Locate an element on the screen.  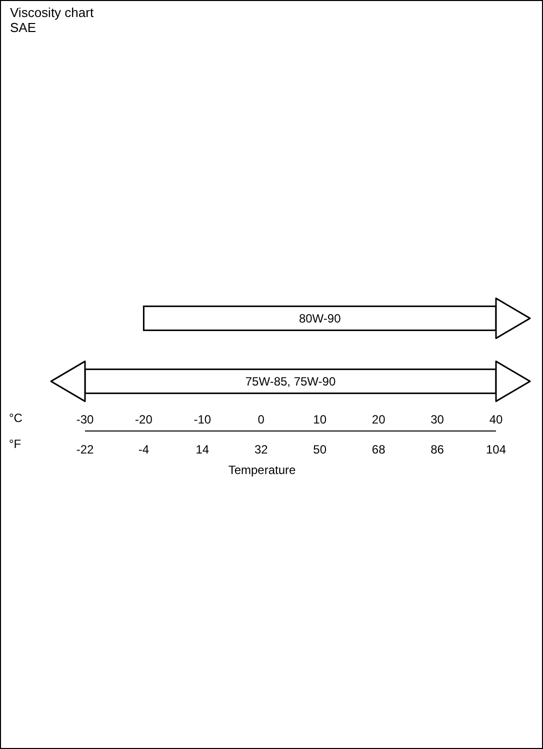
x2-tick-label: 86 is located at coordinates (437, 449).